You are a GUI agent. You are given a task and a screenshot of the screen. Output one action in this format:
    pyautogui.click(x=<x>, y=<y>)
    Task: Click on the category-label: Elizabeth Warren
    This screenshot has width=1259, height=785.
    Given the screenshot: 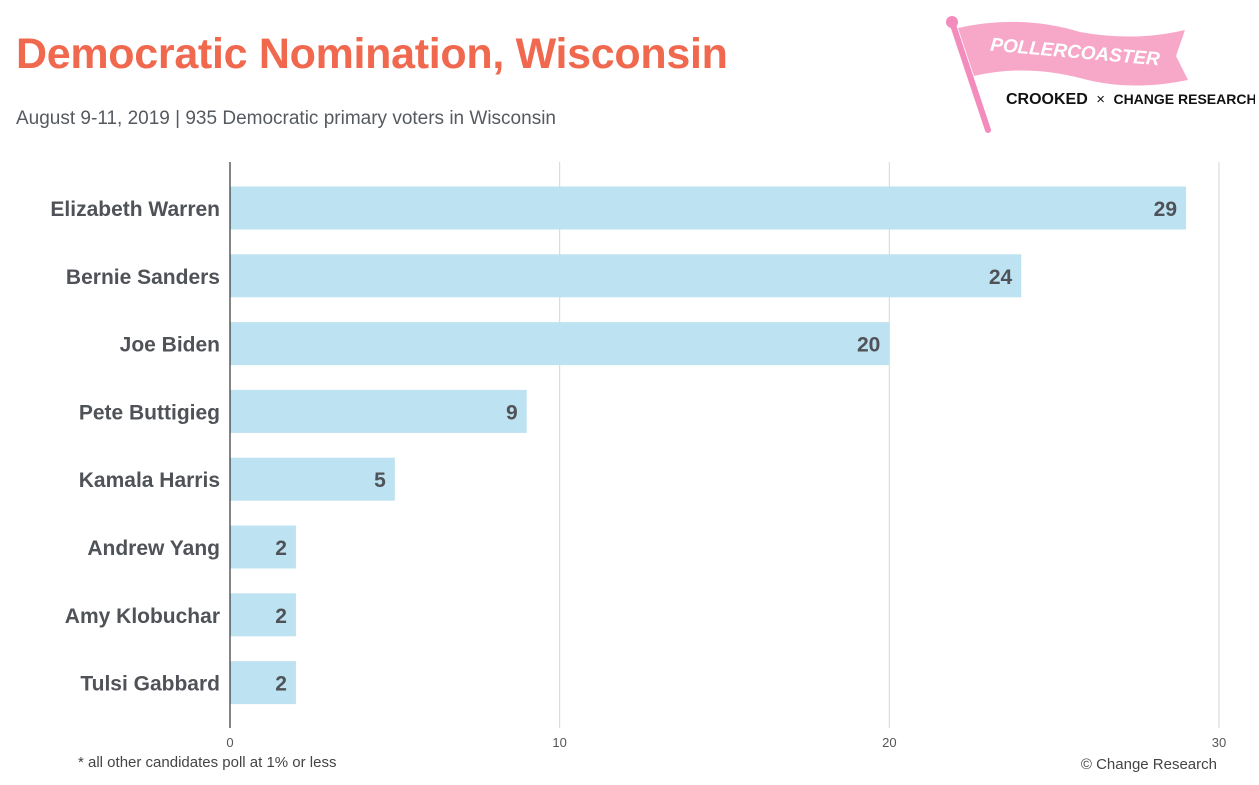 What is the action you would take?
    pyautogui.click(x=135, y=209)
    